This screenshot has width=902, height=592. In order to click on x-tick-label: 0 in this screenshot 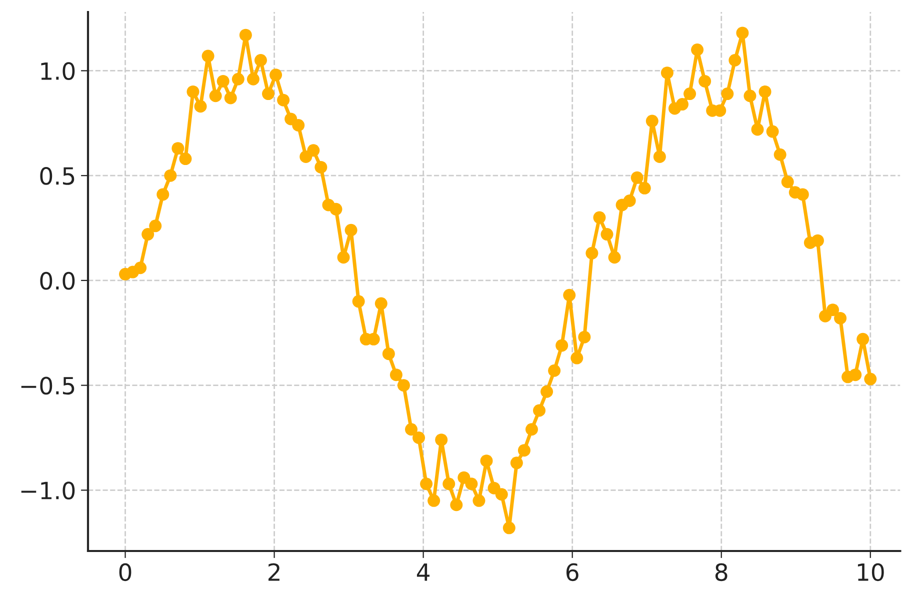, I will do `click(125, 572)`.